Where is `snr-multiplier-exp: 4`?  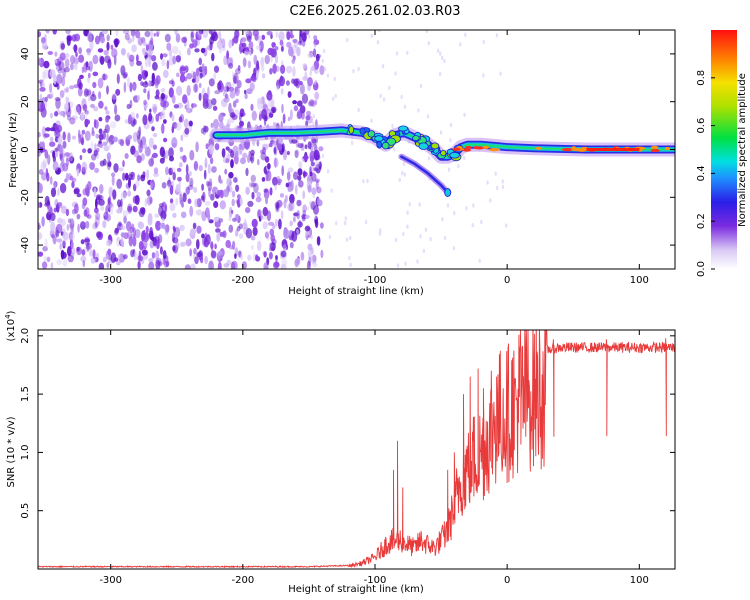
snr-multiplier-exp: 4 is located at coordinates (8, 316).